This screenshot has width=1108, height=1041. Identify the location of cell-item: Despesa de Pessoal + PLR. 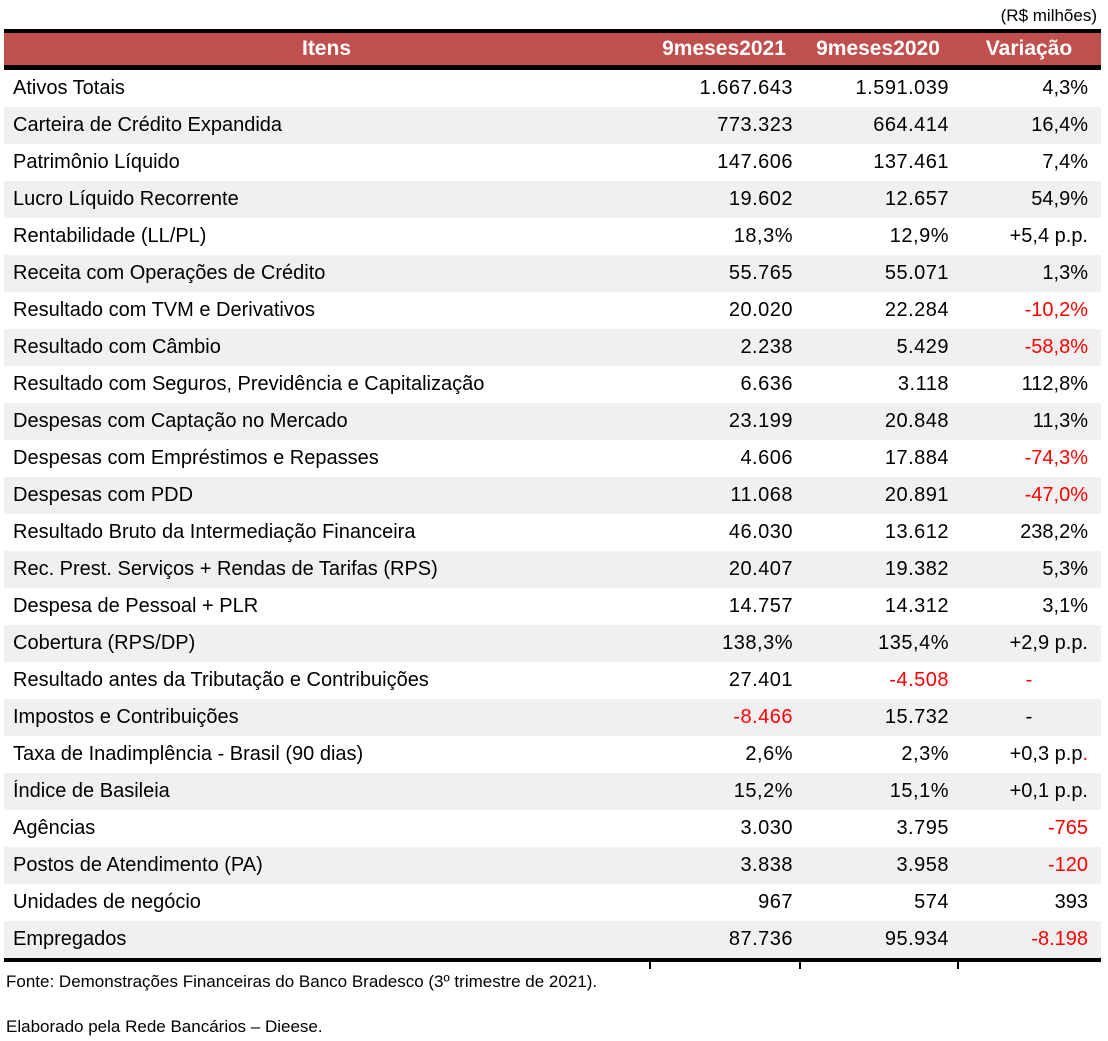
(136, 606).